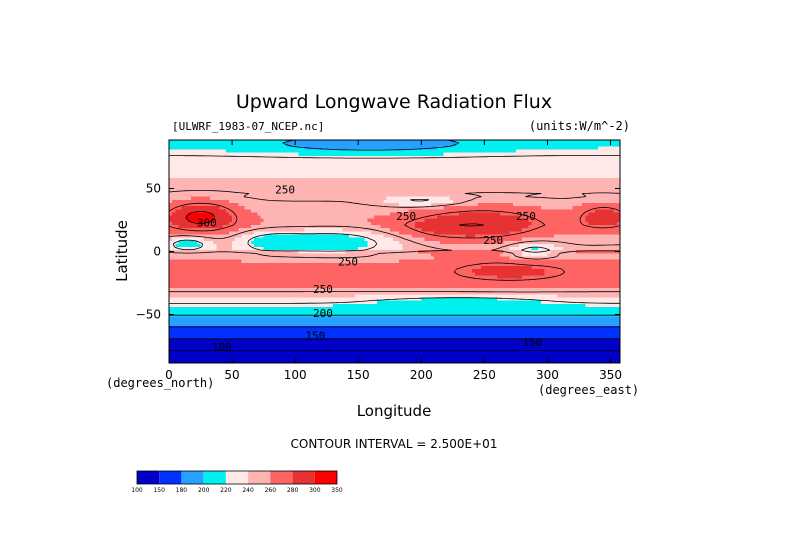  I want to click on colorbar-level-label: 350, so click(337, 490).